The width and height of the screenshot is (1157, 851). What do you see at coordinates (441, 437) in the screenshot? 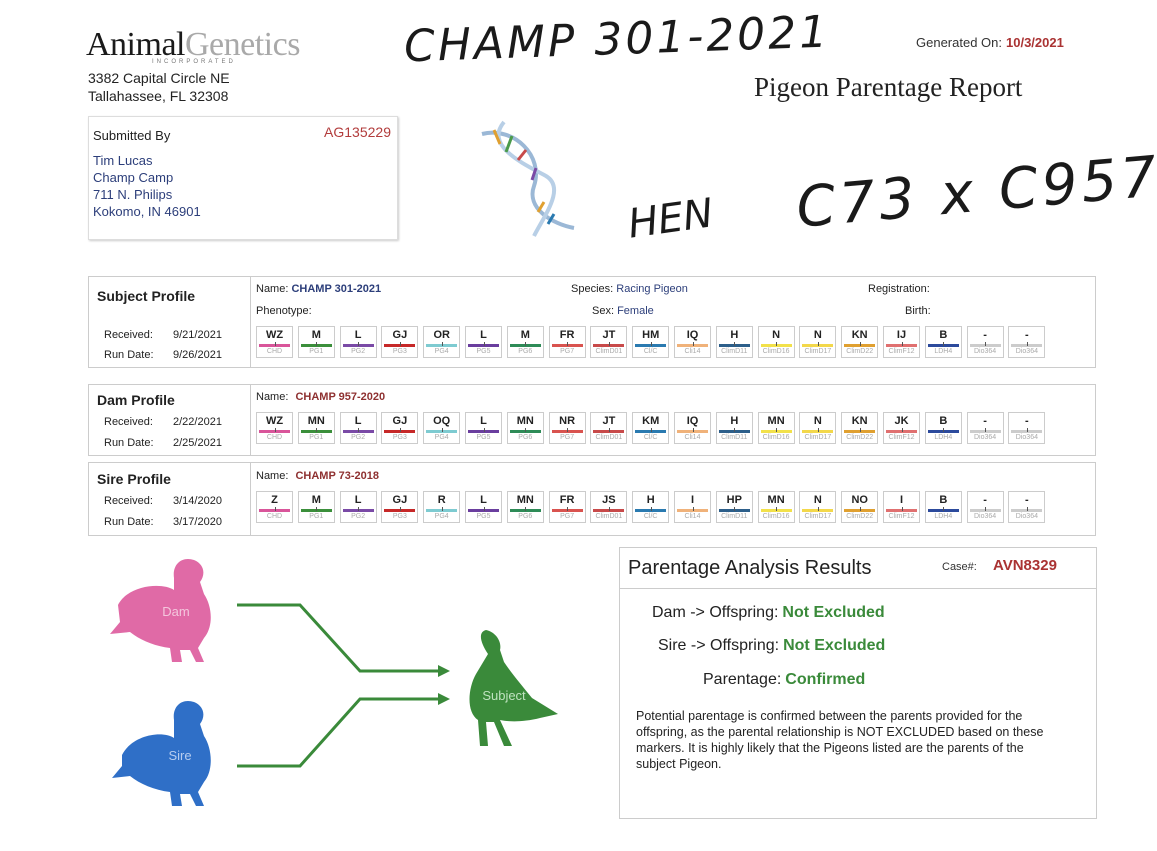
I see `marker-locus-name: PG4` at bounding box center [441, 437].